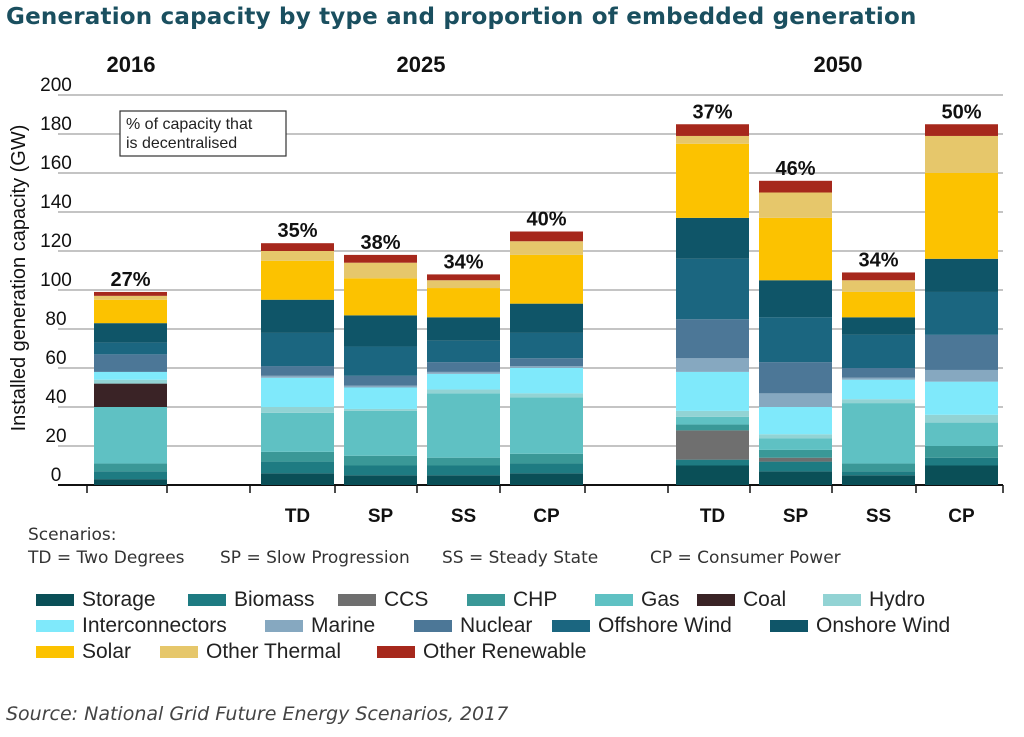 The width and height of the screenshot is (1024, 737). I want to click on legend-item: Offshore Wind, so click(642, 625).